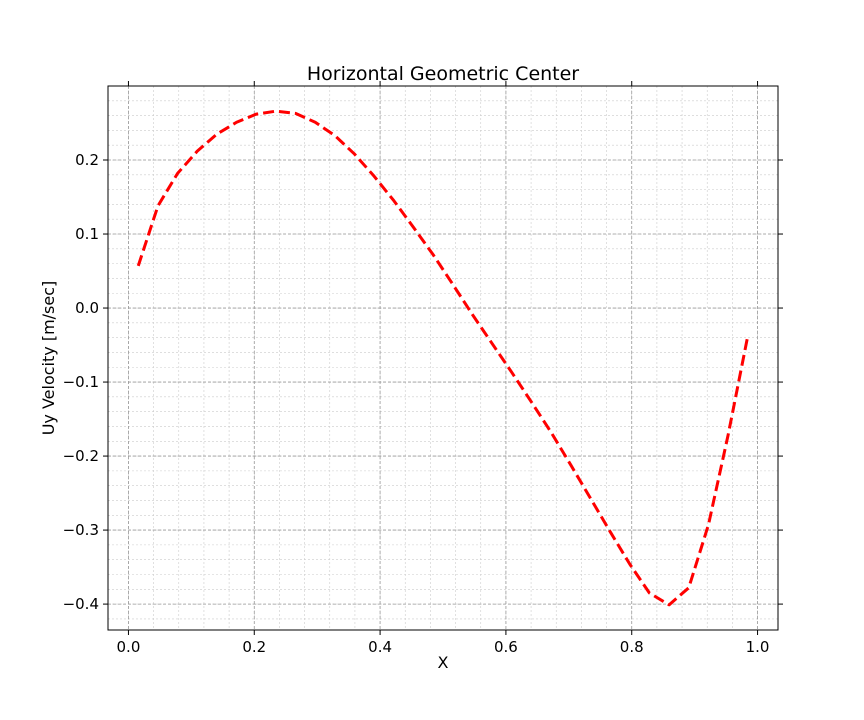 The image size is (864, 720). I want to click on x-tick-label: 0.8, so click(632, 647).